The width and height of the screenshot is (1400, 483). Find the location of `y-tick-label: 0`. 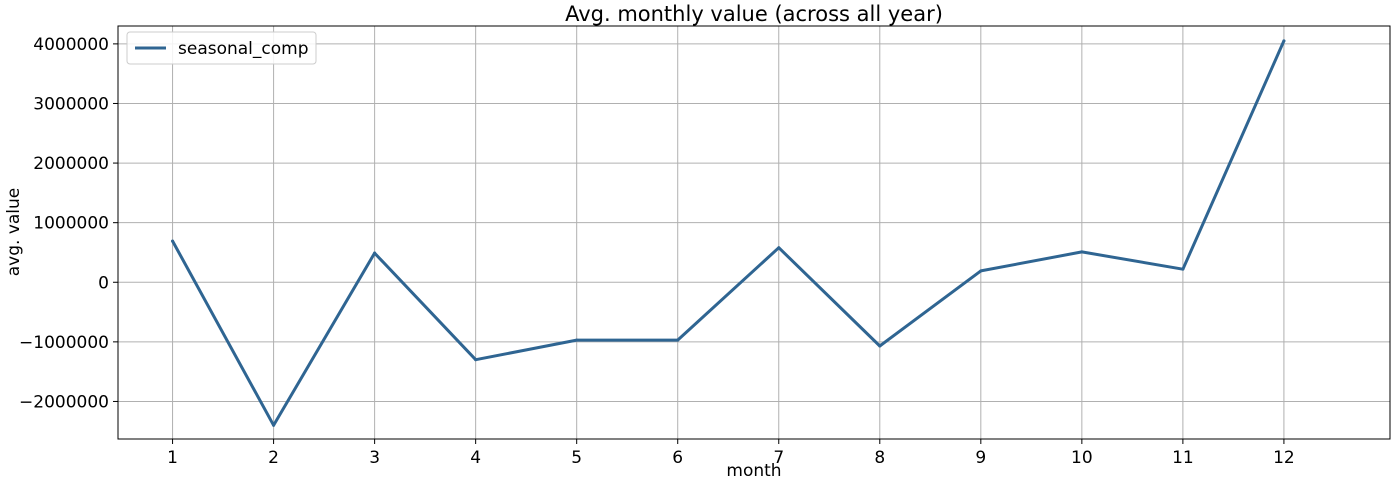

y-tick-label: 0 is located at coordinates (103, 283).